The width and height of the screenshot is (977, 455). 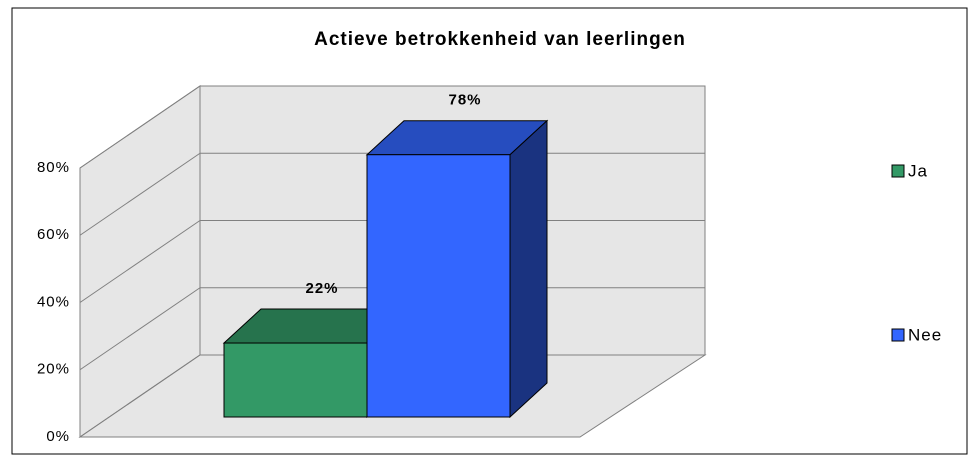 What do you see at coordinates (58, 436) in the screenshot?
I see `y-tick-label: 0%` at bounding box center [58, 436].